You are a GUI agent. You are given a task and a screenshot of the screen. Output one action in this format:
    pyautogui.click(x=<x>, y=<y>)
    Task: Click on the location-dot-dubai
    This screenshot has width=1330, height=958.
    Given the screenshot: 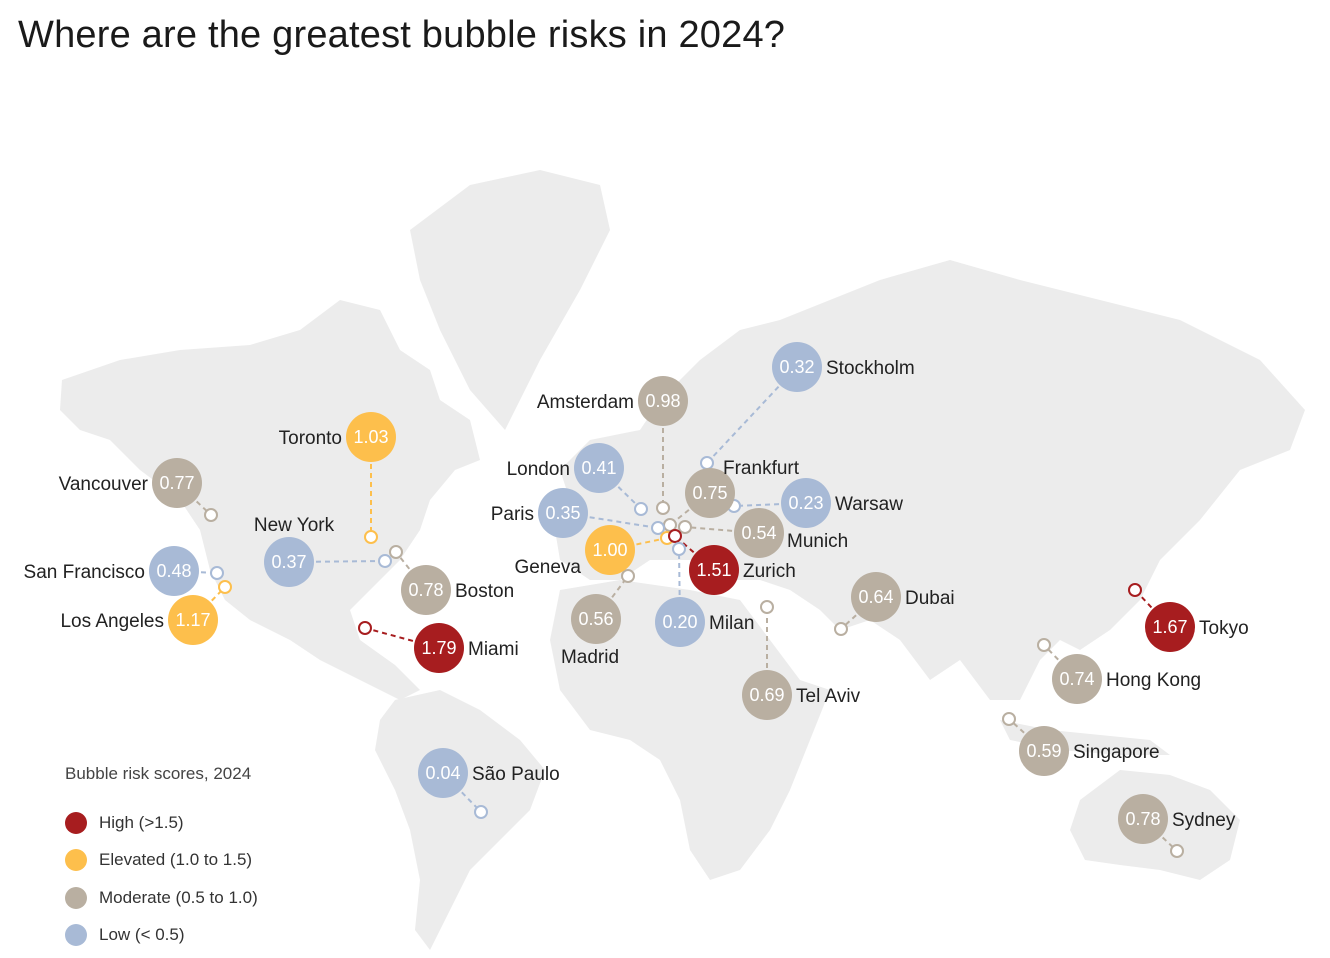 What is the action you would take?
    pyautogui.click(x=841, y=629)
    